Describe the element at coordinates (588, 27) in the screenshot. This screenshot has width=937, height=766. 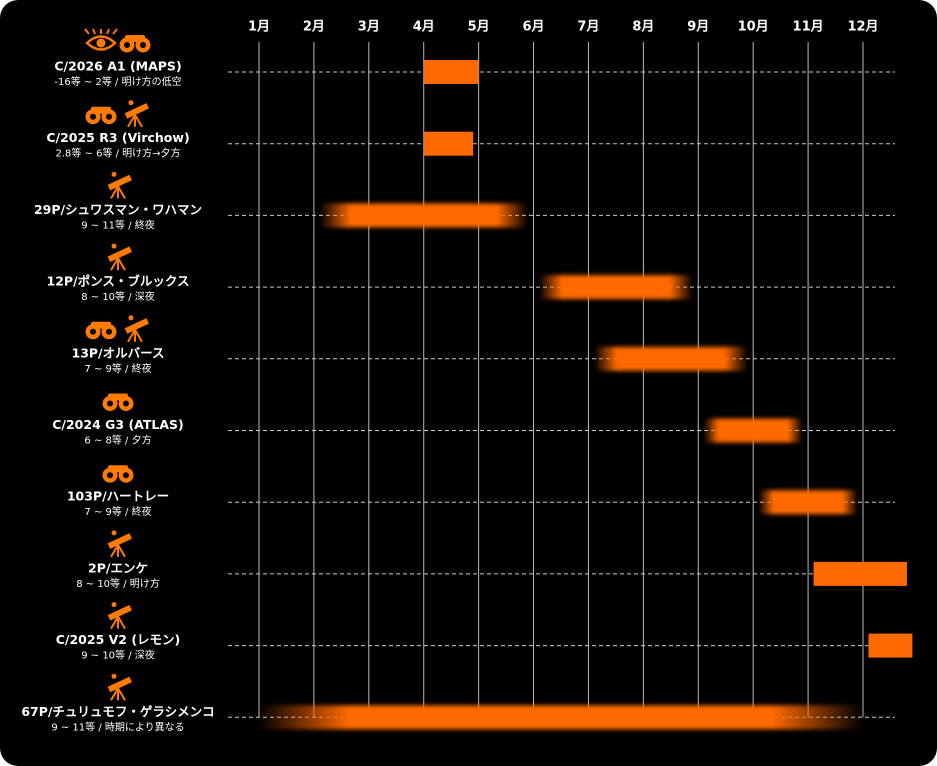
I see `month-label: 7月` at that location.